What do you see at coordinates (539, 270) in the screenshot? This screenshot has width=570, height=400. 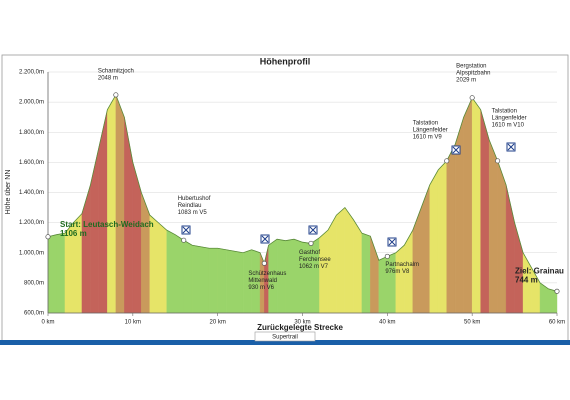 I see `annotation-label: Ziel: Grainau` at bounding box center [539, 270].